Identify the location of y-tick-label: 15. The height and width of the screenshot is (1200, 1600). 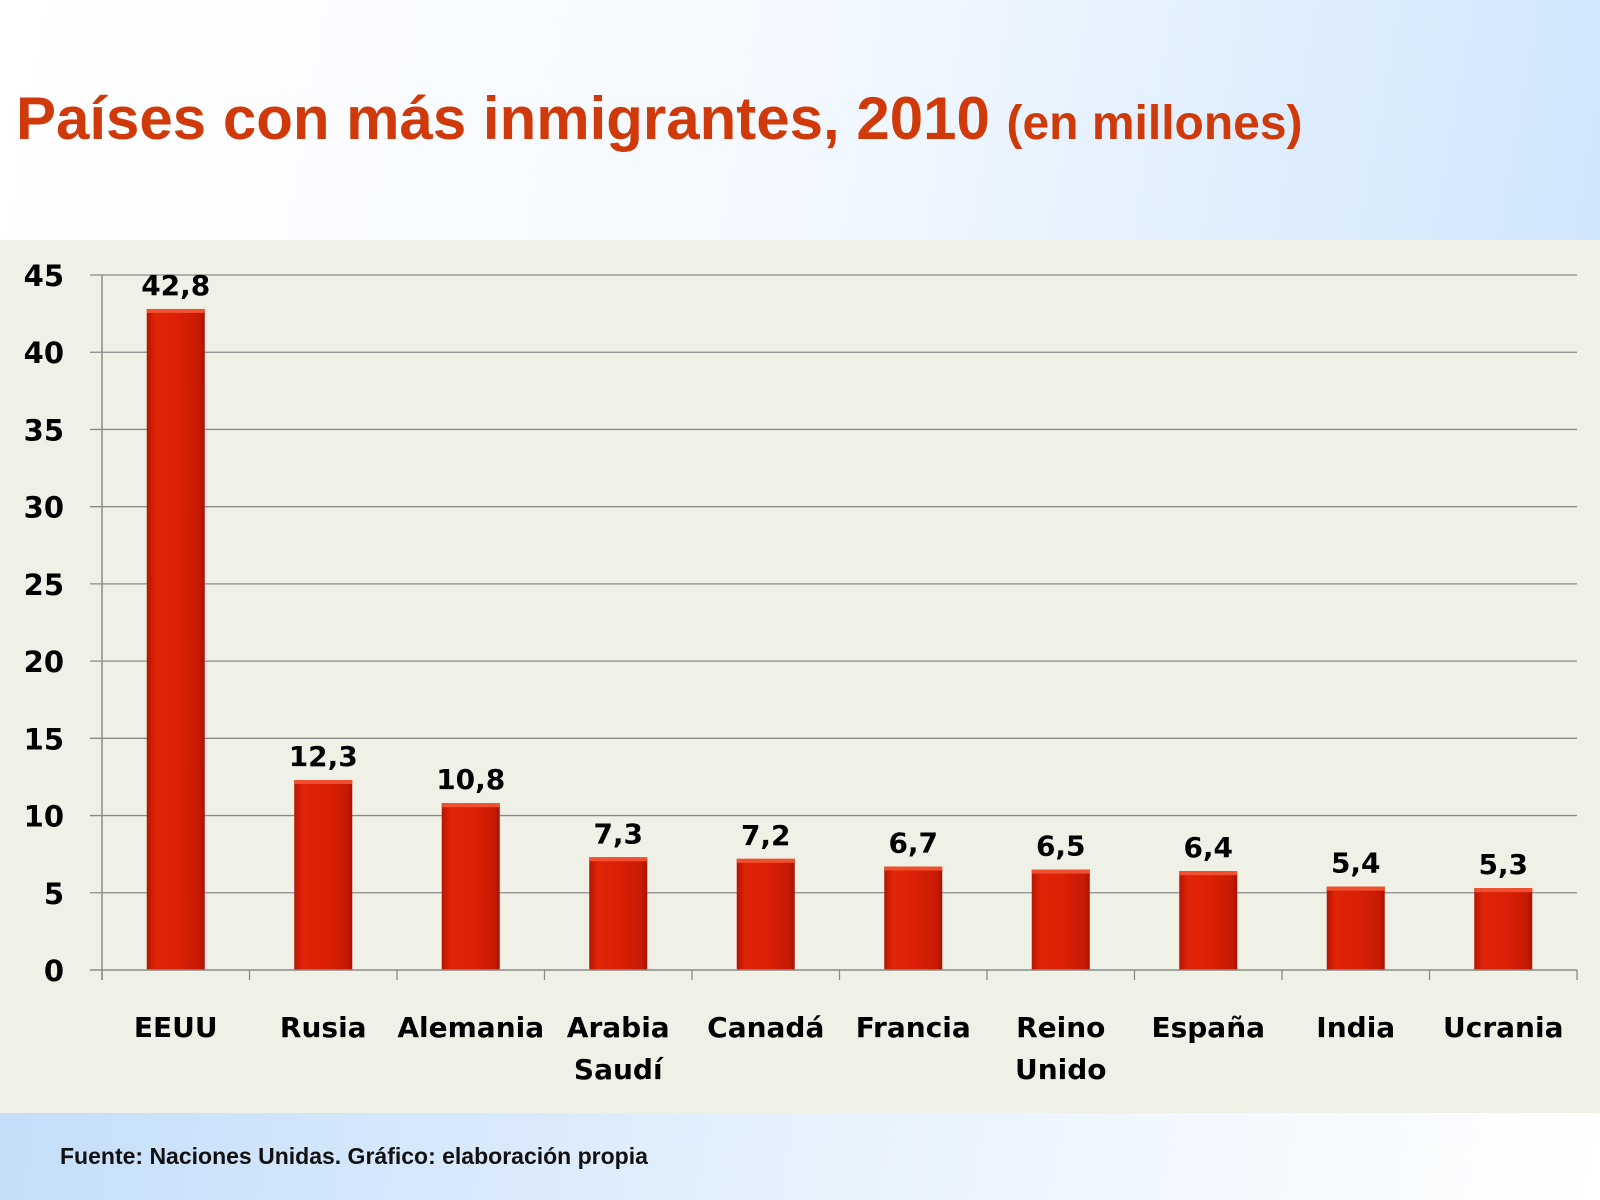
(44, 739).